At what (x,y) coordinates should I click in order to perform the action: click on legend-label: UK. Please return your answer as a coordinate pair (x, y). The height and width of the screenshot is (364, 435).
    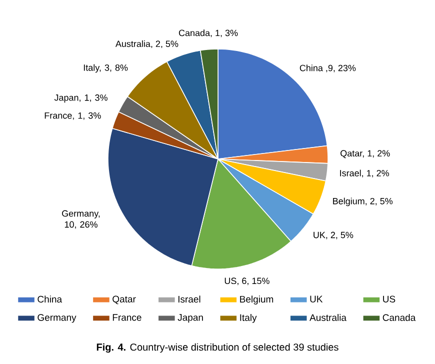
    Looking at the image, I should click on (316, 299).